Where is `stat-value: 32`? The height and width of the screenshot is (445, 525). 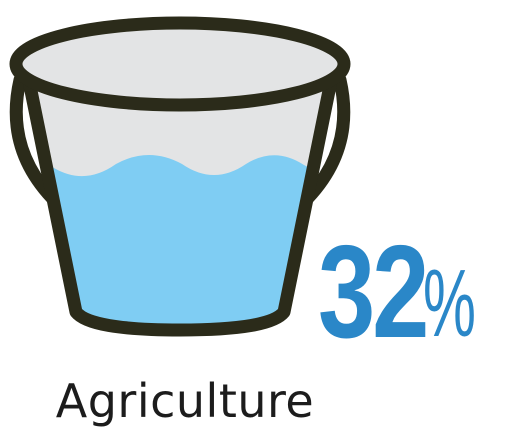 stat-value: 32 is located at coordinates (373, 291).